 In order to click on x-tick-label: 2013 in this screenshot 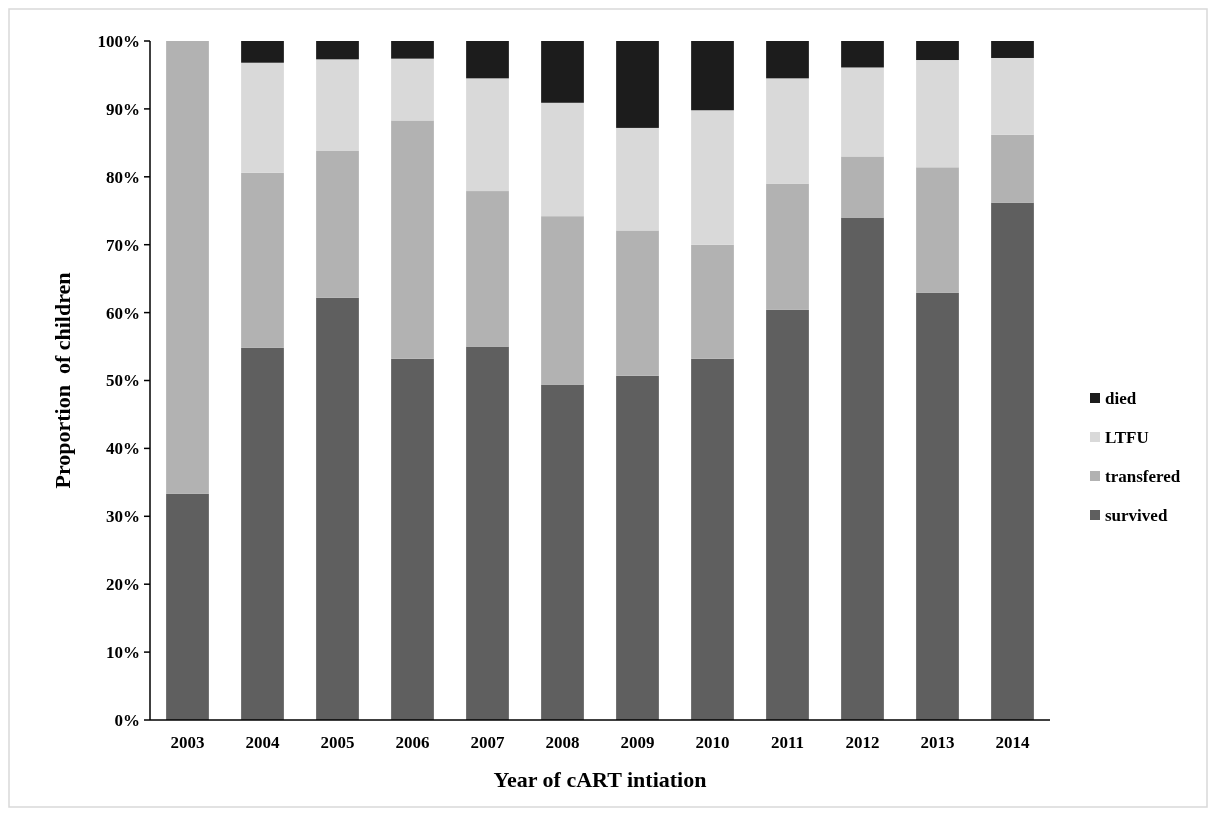, I will do `click(937, 742)`.